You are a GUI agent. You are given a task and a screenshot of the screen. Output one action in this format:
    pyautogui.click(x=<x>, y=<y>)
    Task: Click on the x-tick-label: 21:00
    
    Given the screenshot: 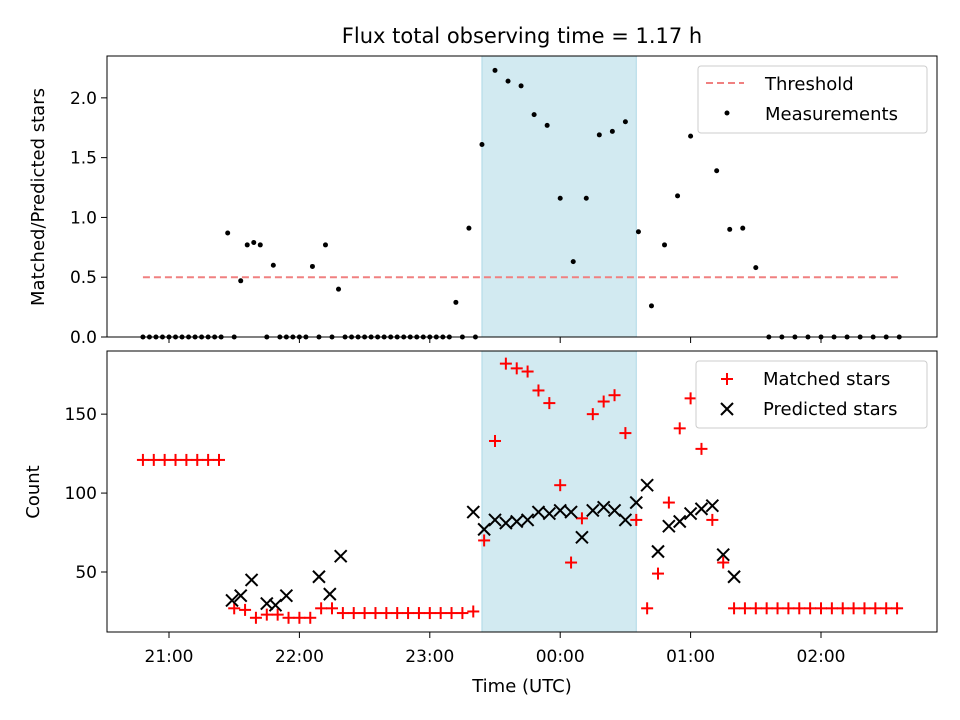 What is the action you would take?
    pyautogui.click(x=169, y=657)
    